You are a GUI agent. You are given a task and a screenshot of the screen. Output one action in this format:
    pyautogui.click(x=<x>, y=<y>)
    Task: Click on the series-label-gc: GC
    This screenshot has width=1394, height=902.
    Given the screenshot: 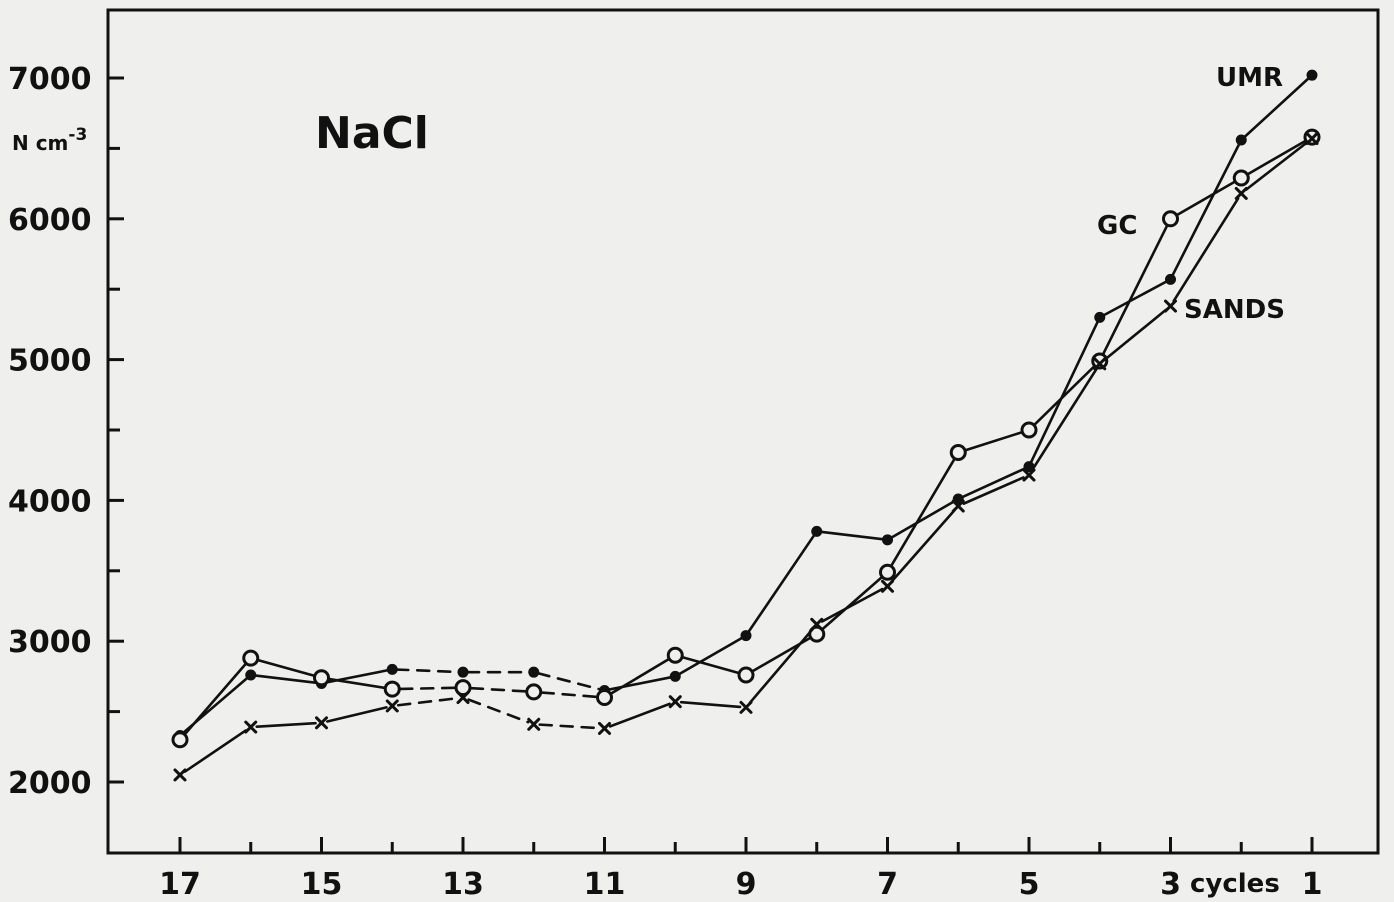 What is the action you would take?
    pyautogui.click(x=1117, y=226)
    